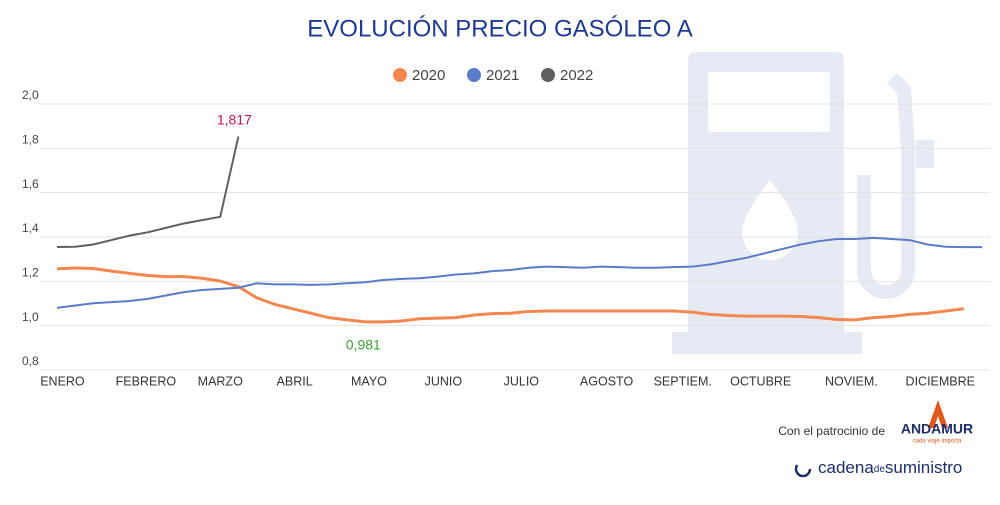 Image resolution: width=1000 pixels, height=505 pixels. What do you see at coordinates (428, 75) in the screenshot?
I see `legend-label: 2020` at bounding box center [428, 75].